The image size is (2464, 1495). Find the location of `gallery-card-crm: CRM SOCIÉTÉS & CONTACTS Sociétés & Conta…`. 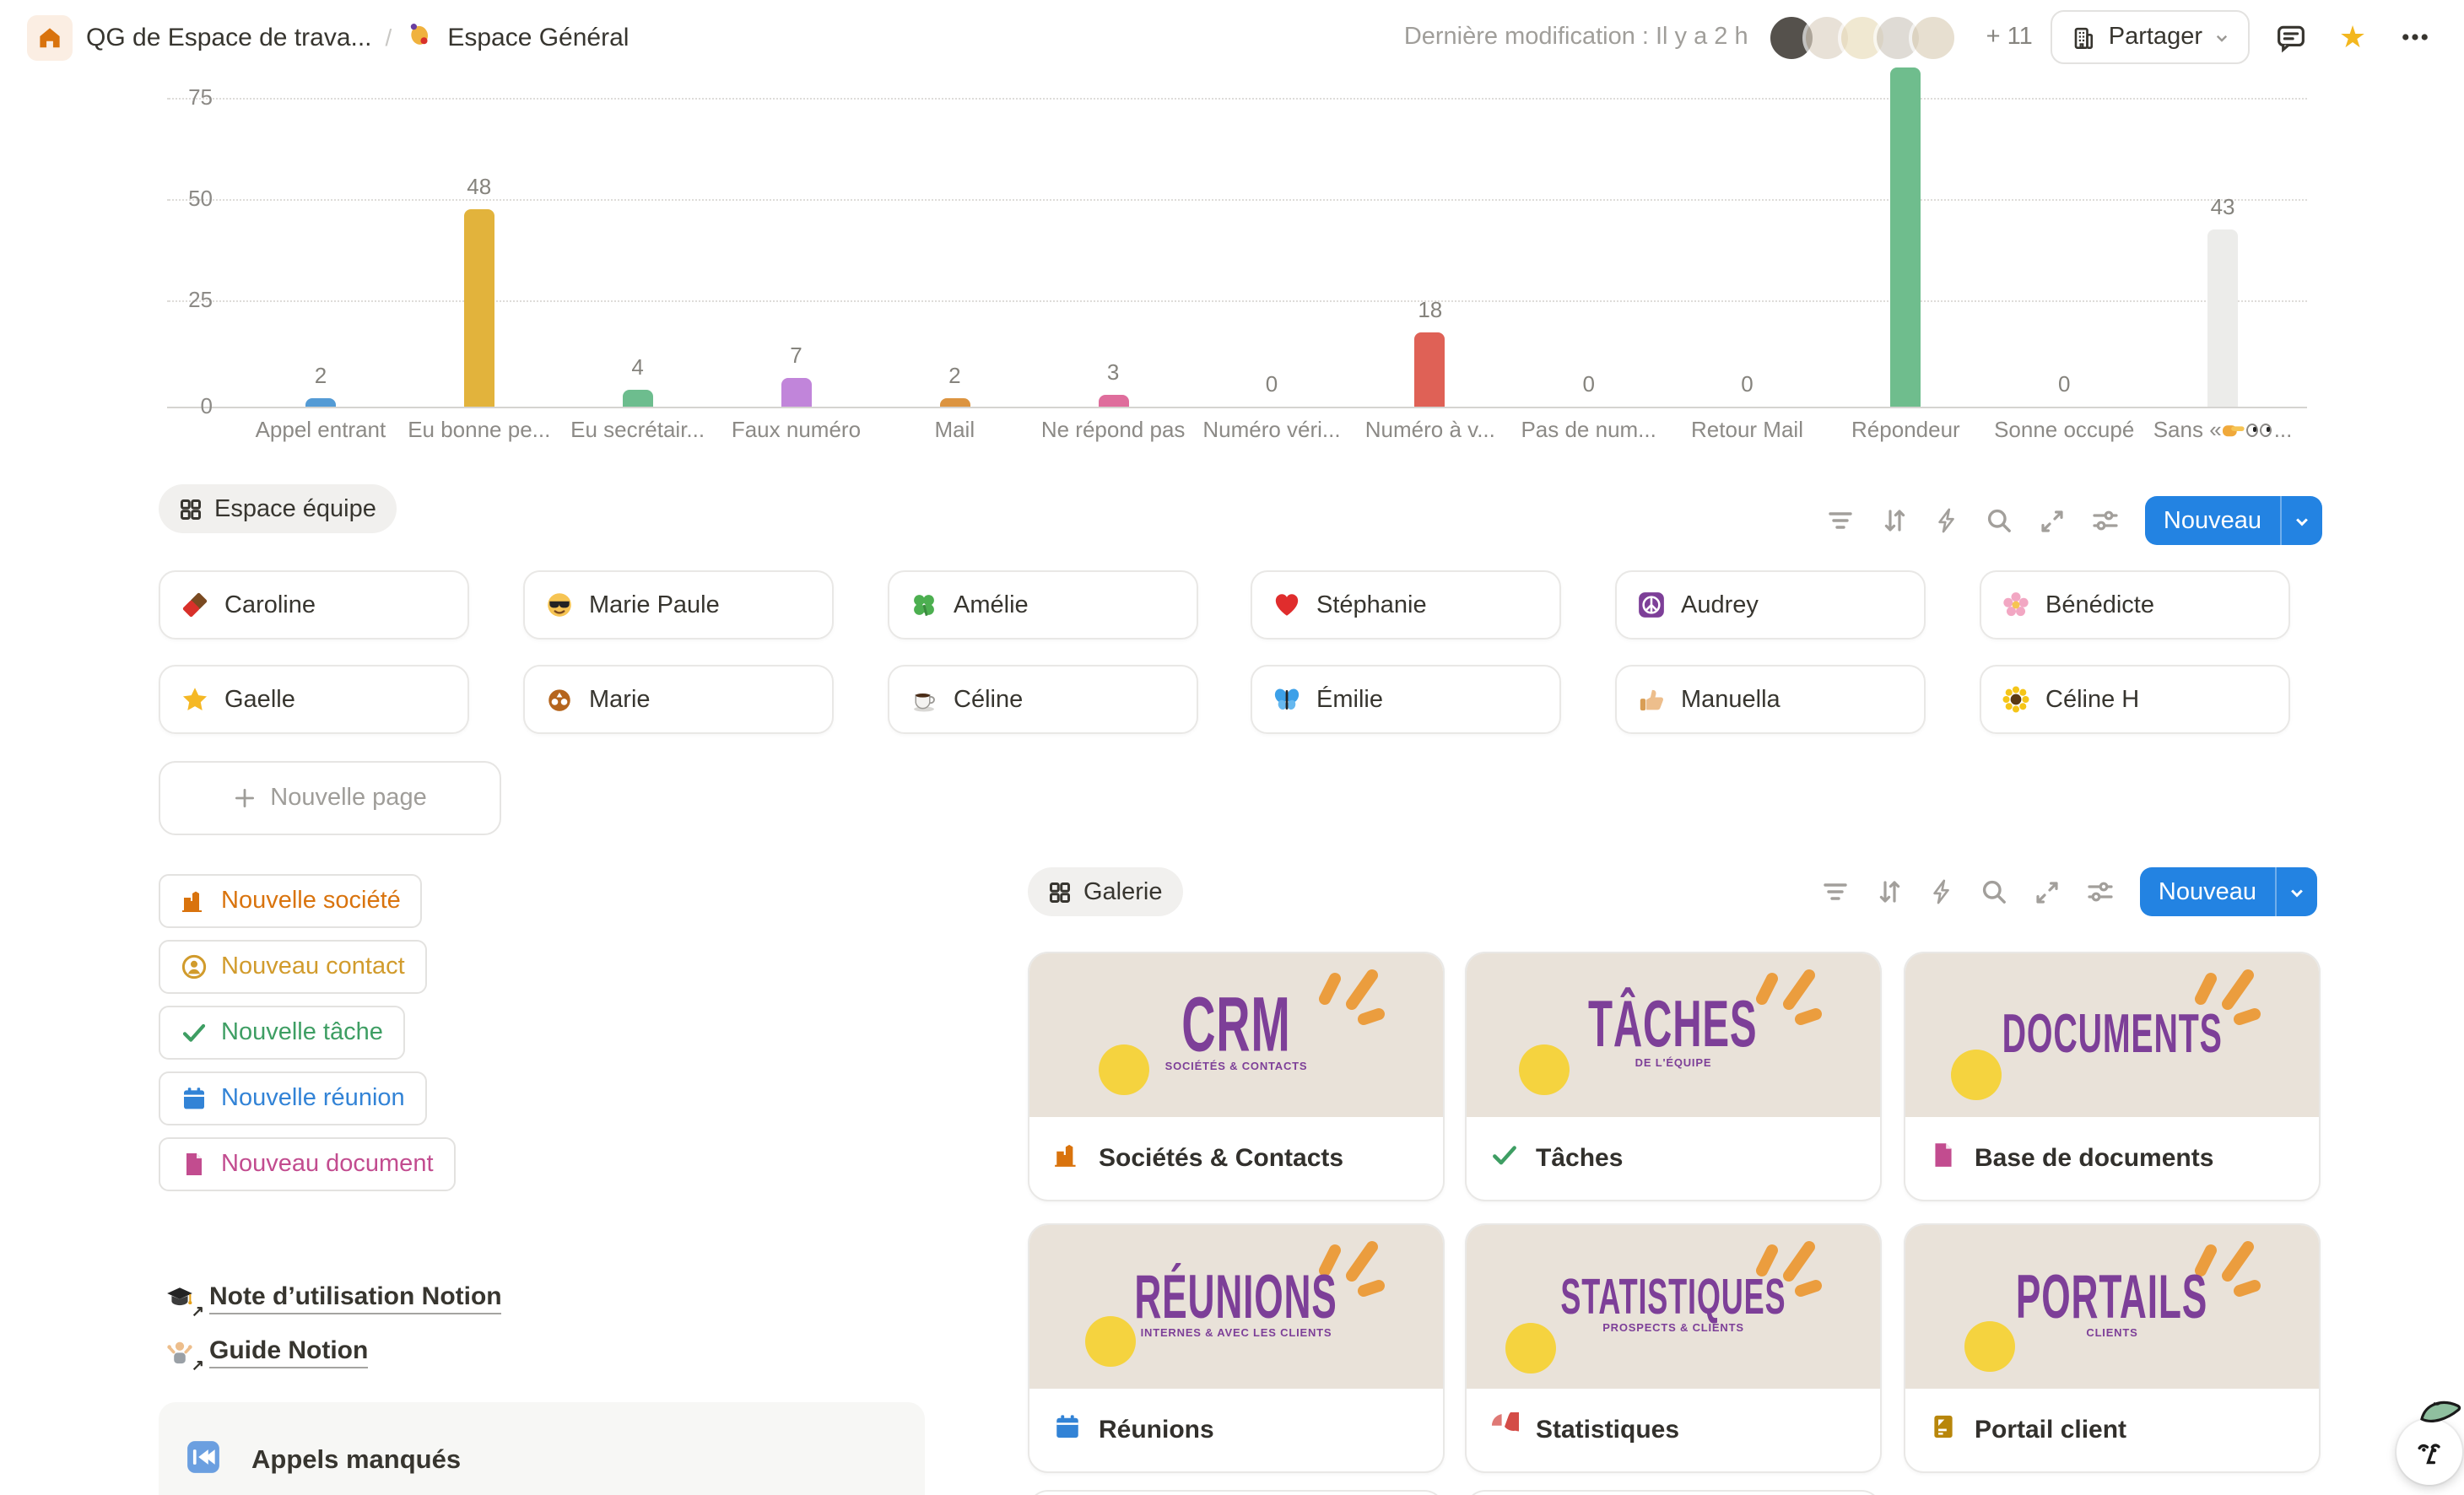

gallery-card-crm: CRM SOCIÉTÉS & CONTACTS Sociétés & Conta… is located at coordinates (1237, 1076).